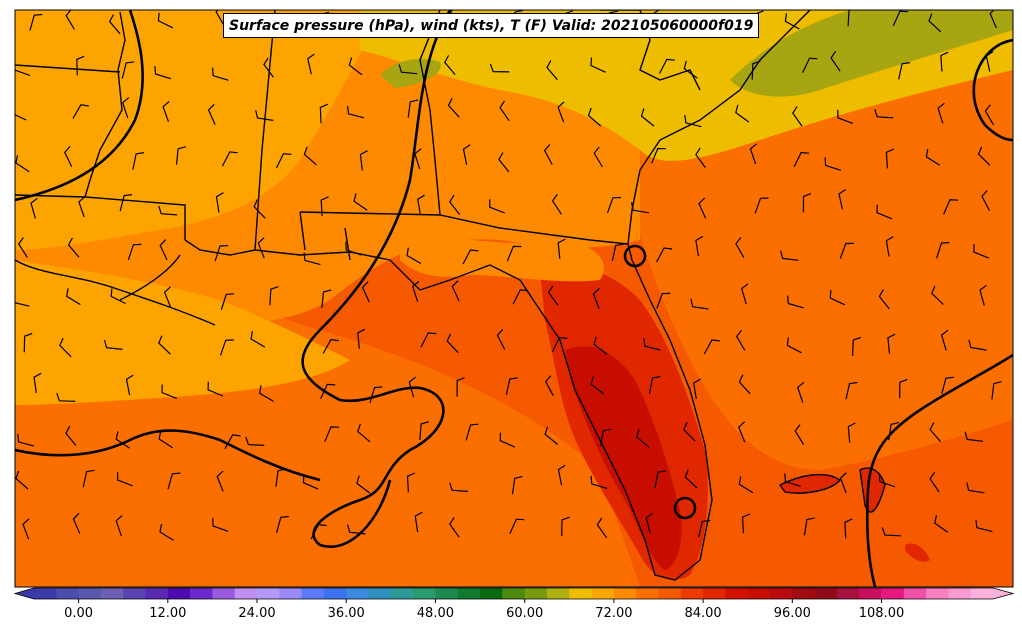 This screenshot has height=633, width=1022. What do you see at coordinates (871, 53) in the screenshot?
I see `olive-region` at bounding box center [871, 53].